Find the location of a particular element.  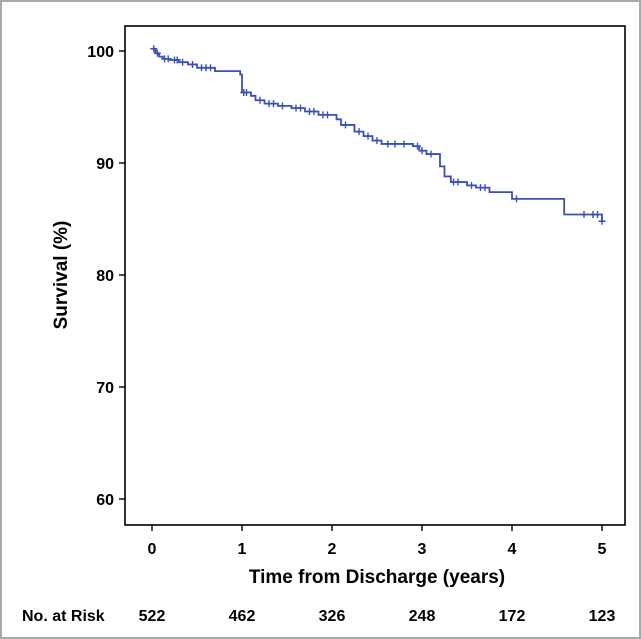

x-axis-title: Time from Discharge (years) is located at coordinates (377, 577).